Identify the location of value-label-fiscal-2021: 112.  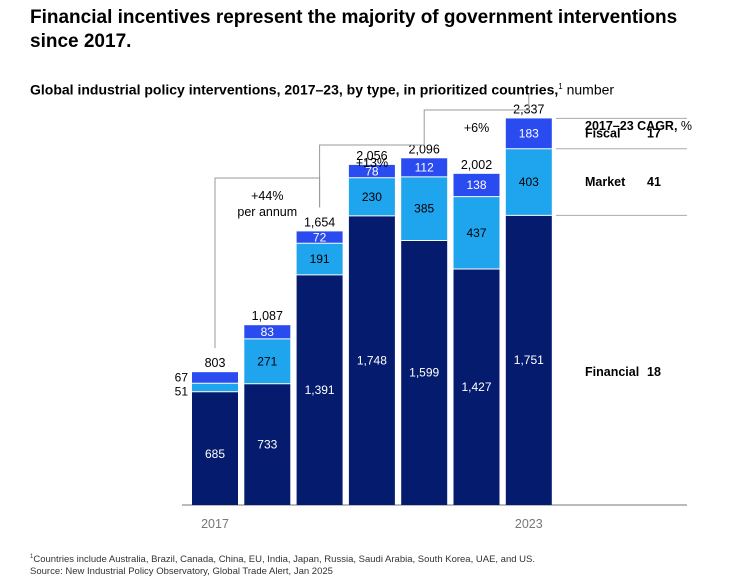
(424, 168).